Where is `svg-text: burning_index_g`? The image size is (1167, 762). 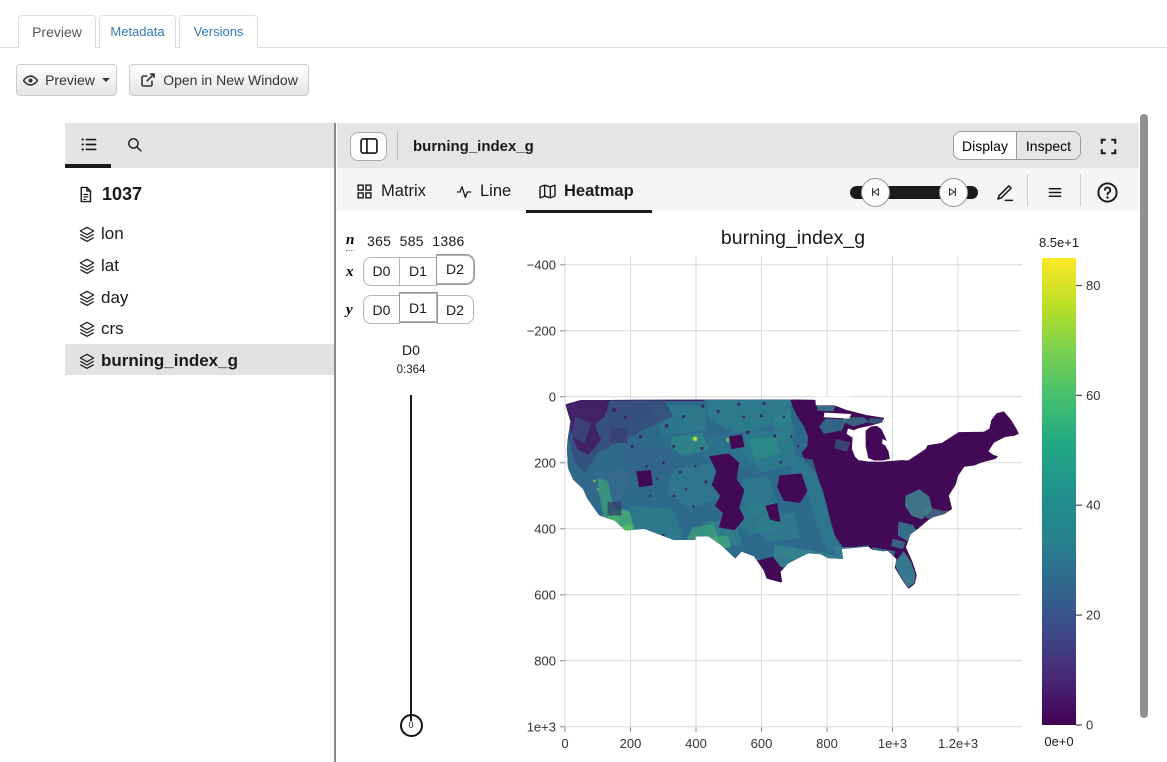
svg-text: burning_index_g is located at coordinates (793, 238).